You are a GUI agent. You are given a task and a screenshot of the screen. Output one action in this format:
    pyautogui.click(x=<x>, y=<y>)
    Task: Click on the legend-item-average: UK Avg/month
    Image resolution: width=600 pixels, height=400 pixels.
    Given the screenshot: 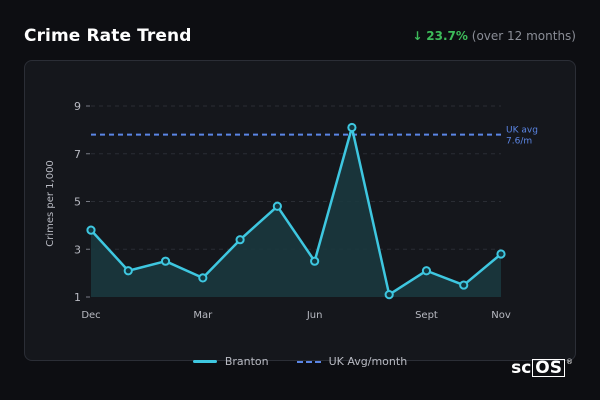 What is the action you would take?
    pyautogui.click(x=352, y=361)
    